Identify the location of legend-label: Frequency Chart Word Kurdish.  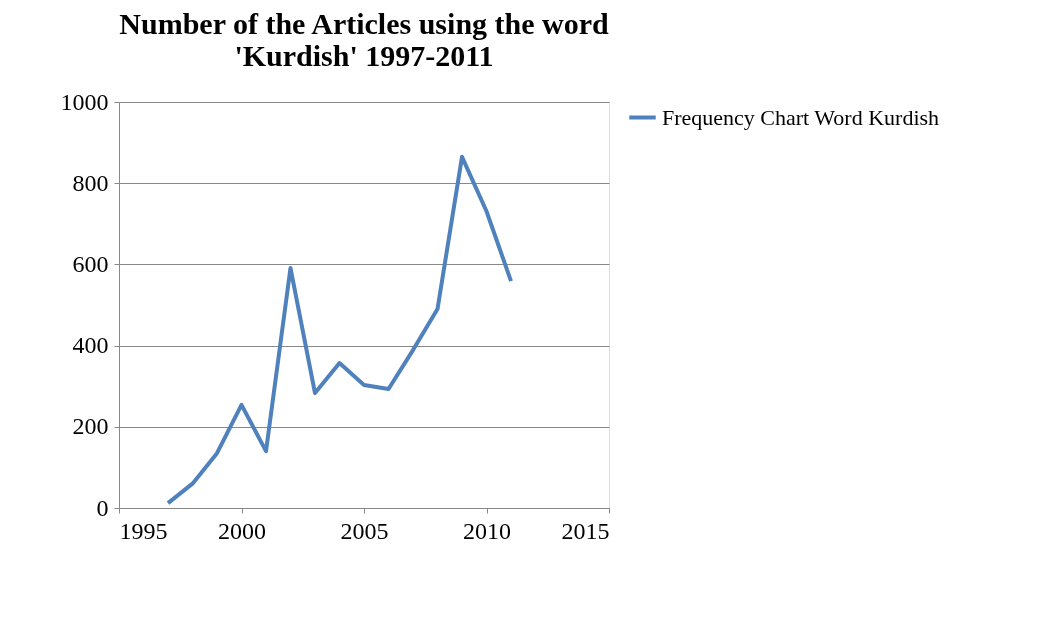
(801, 117).